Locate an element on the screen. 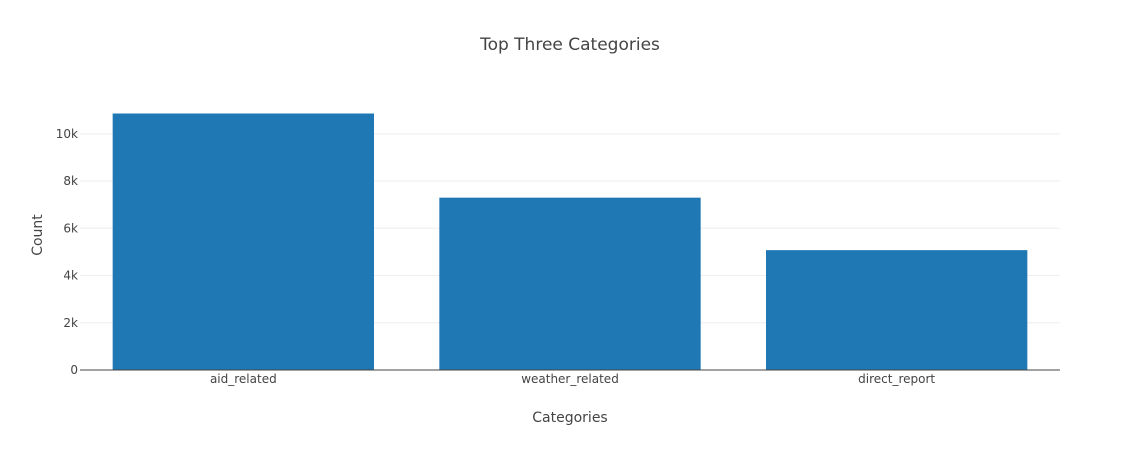 This screenshot has height=450, width=1140. x-tick-label: weather_related is located at coordinates (570, 379).